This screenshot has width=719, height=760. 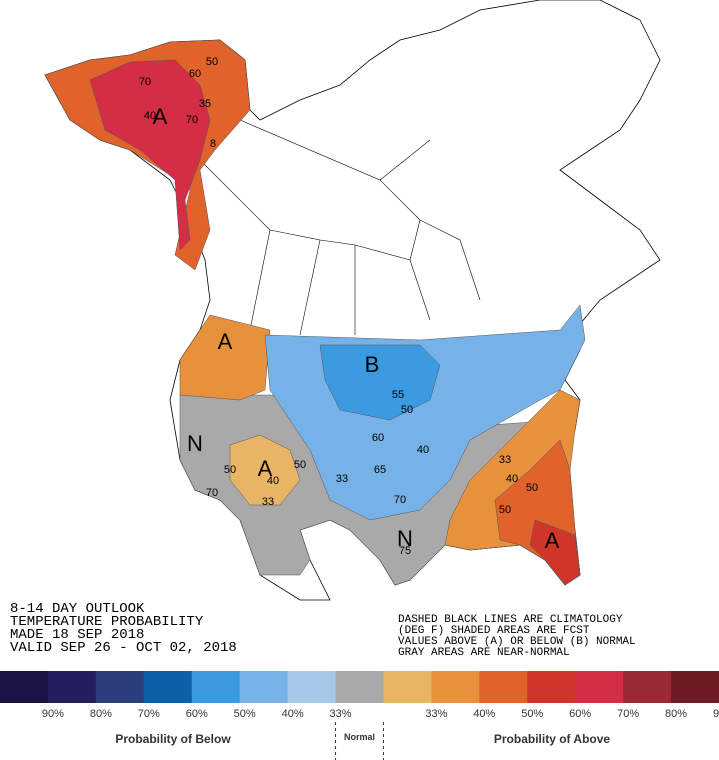 What do you see at coordinates (123, 648) in the screenshot?
I see `outlook-text: VALID SEP 26 - OCT 02, 2018` at bounding box center [123, 648].